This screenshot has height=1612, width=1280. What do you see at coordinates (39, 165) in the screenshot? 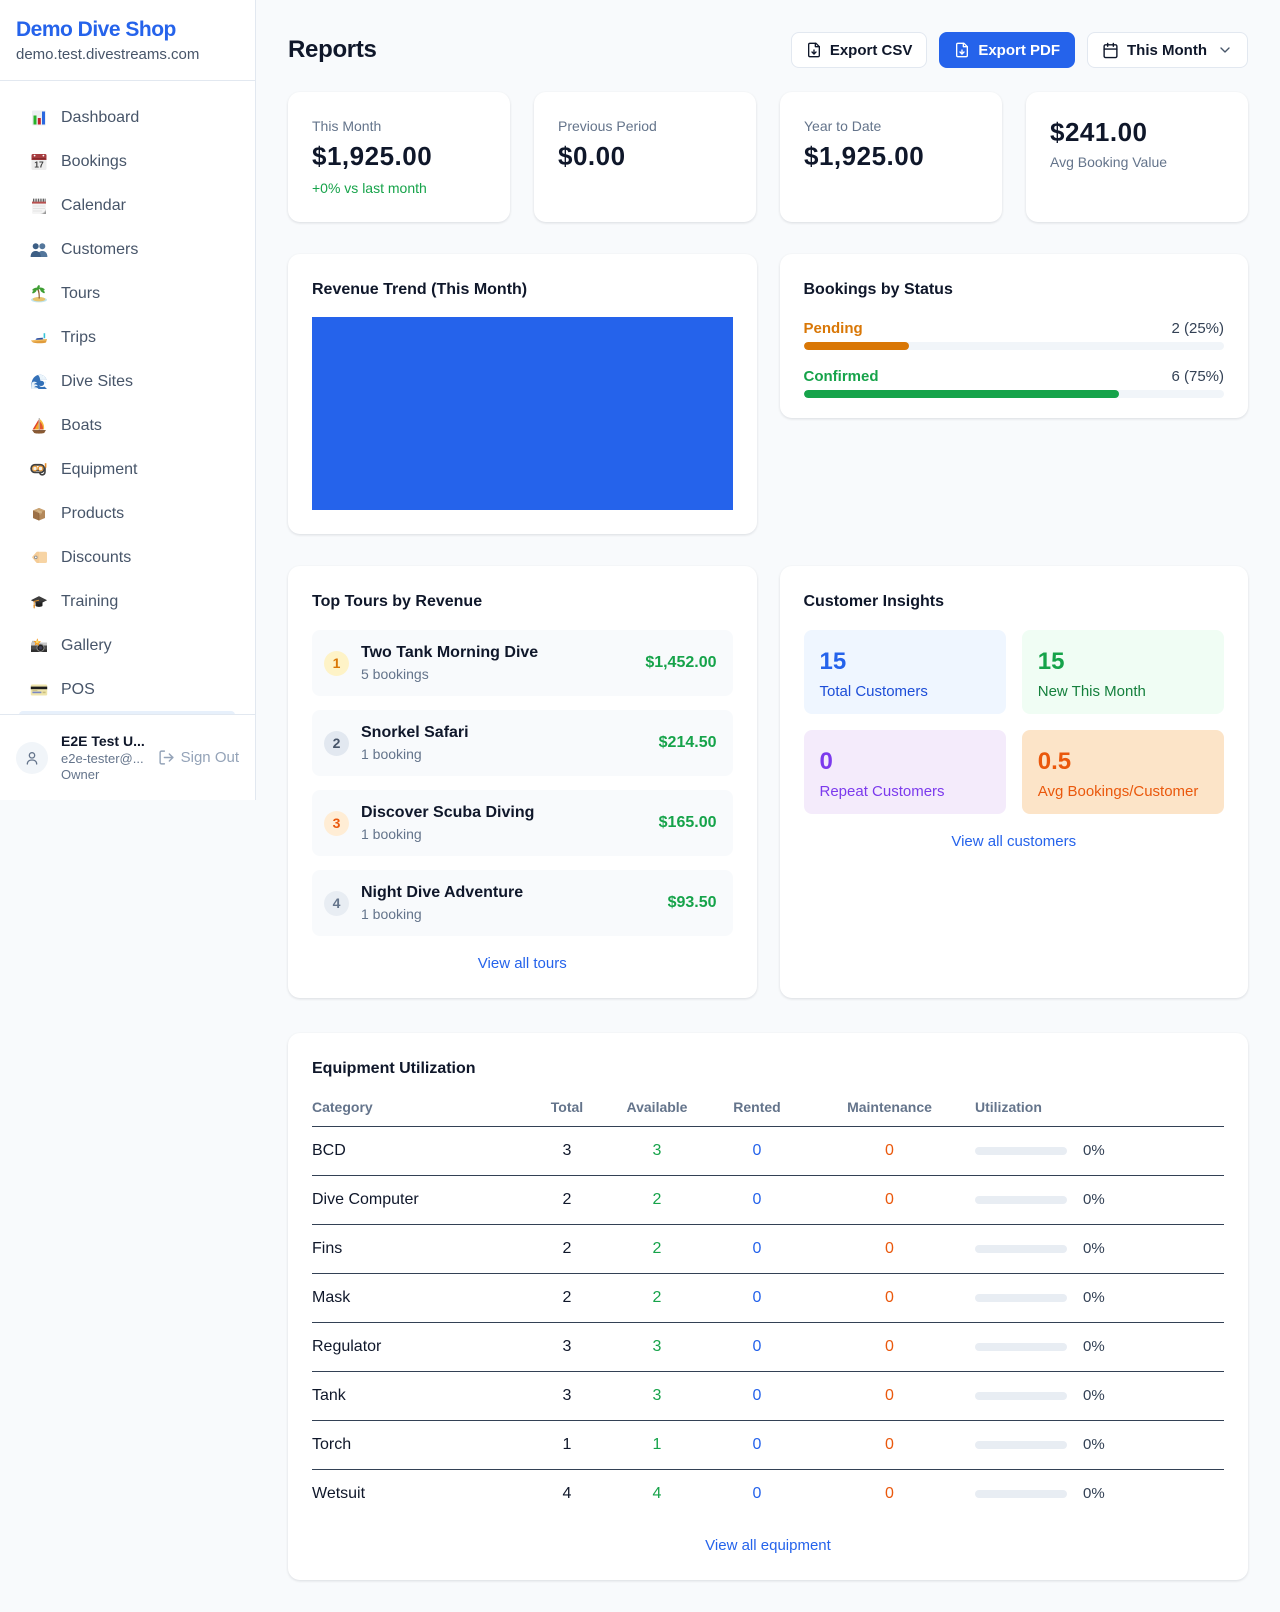
I see `svg-text: 17` at bounding box center [39, 165].